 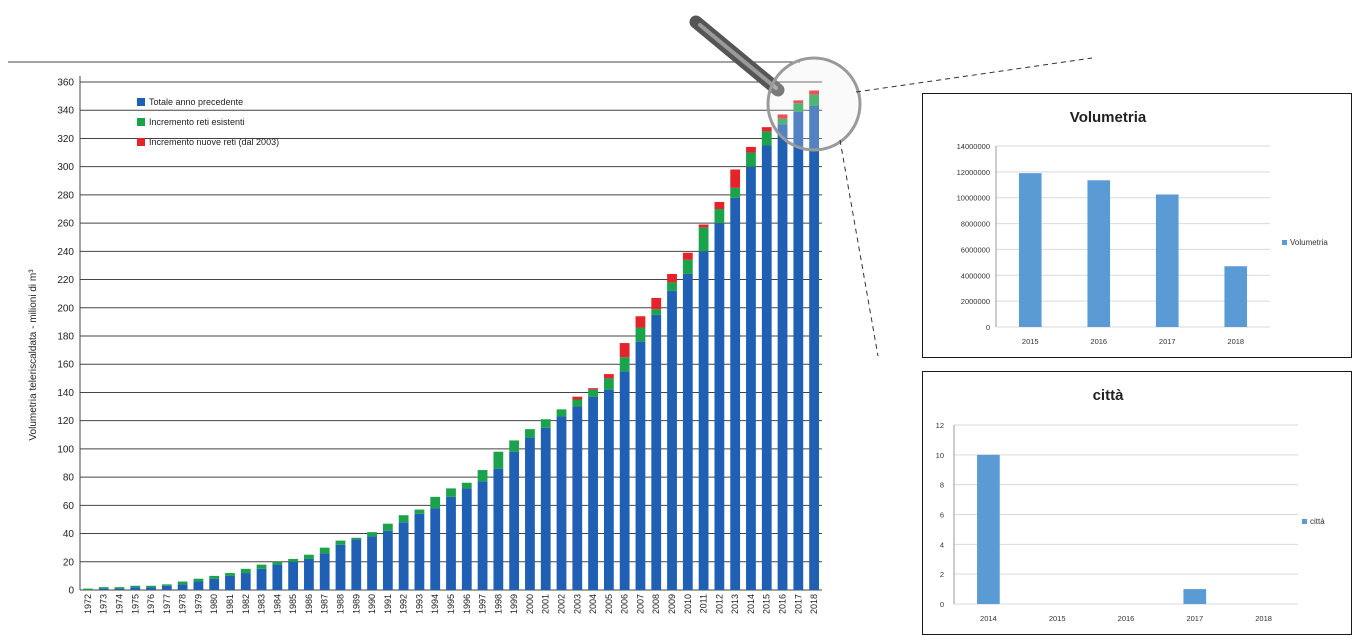 I want to click on volumetria-y-tick-label: 4000000, so click(x=975, y=275).